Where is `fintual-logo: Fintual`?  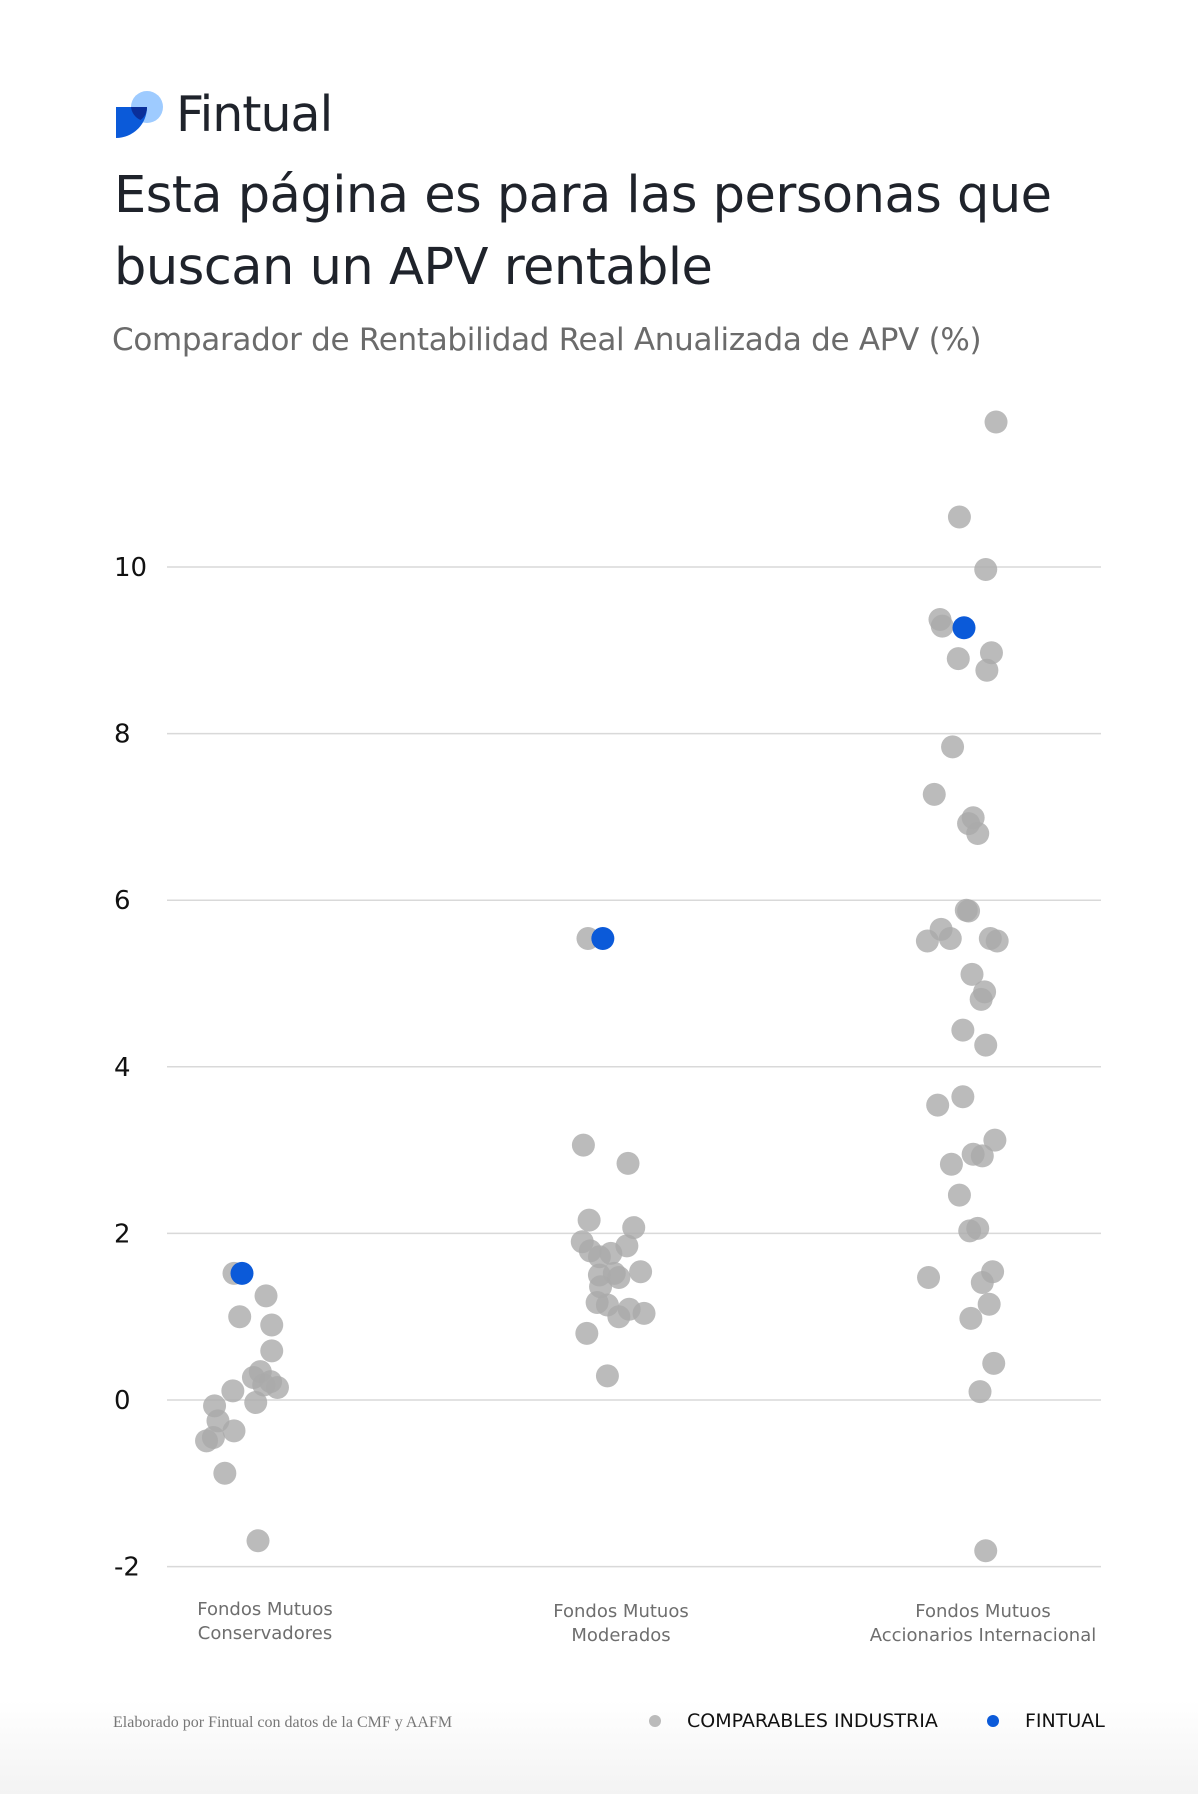 fintual-logo: Fintual is located at coordinates (224, 114).